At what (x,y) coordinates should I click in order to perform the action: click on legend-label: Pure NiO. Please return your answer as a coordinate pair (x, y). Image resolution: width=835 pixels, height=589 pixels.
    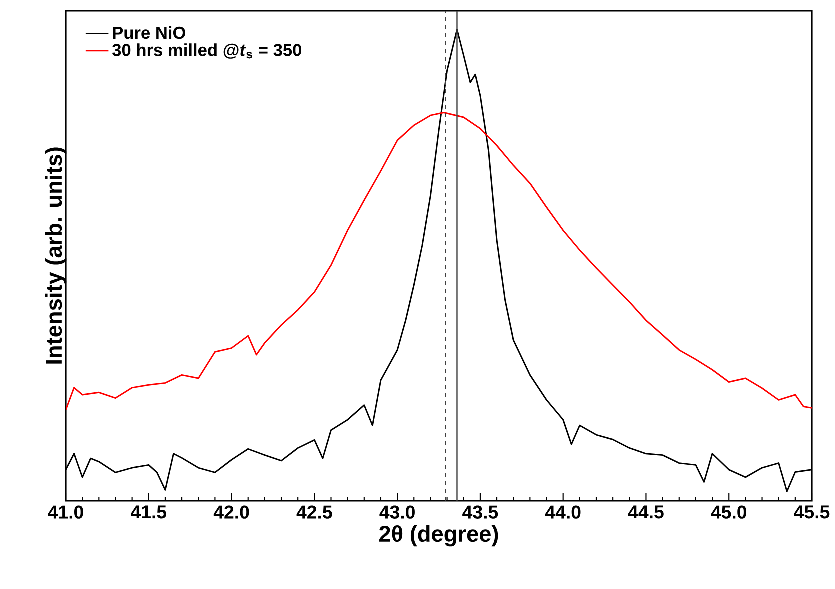
    Looking at the image, I should click on (149, 33).